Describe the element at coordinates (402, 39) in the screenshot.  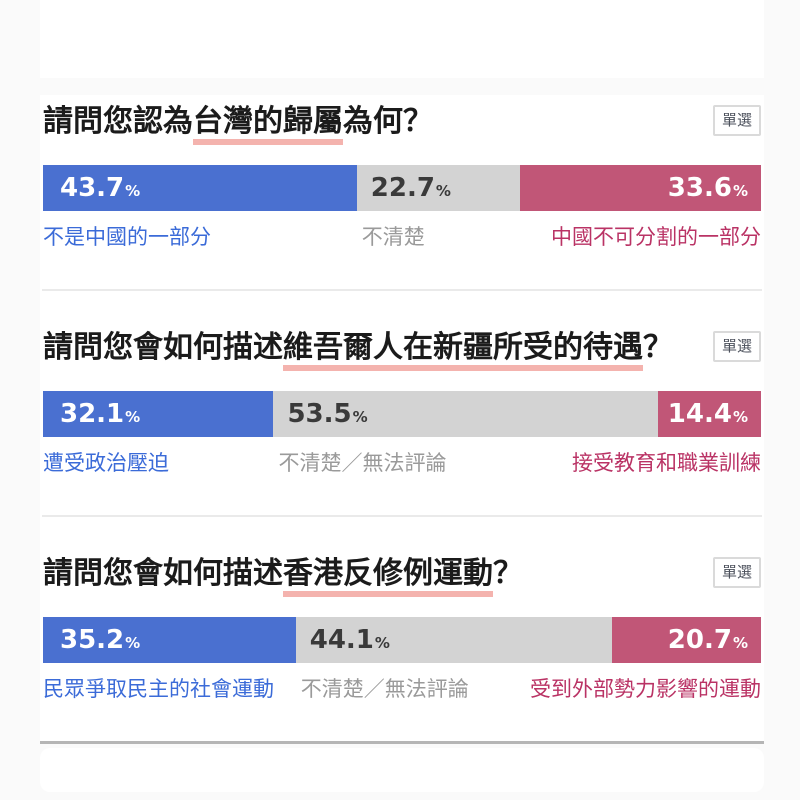
I see `header-card` at that location.